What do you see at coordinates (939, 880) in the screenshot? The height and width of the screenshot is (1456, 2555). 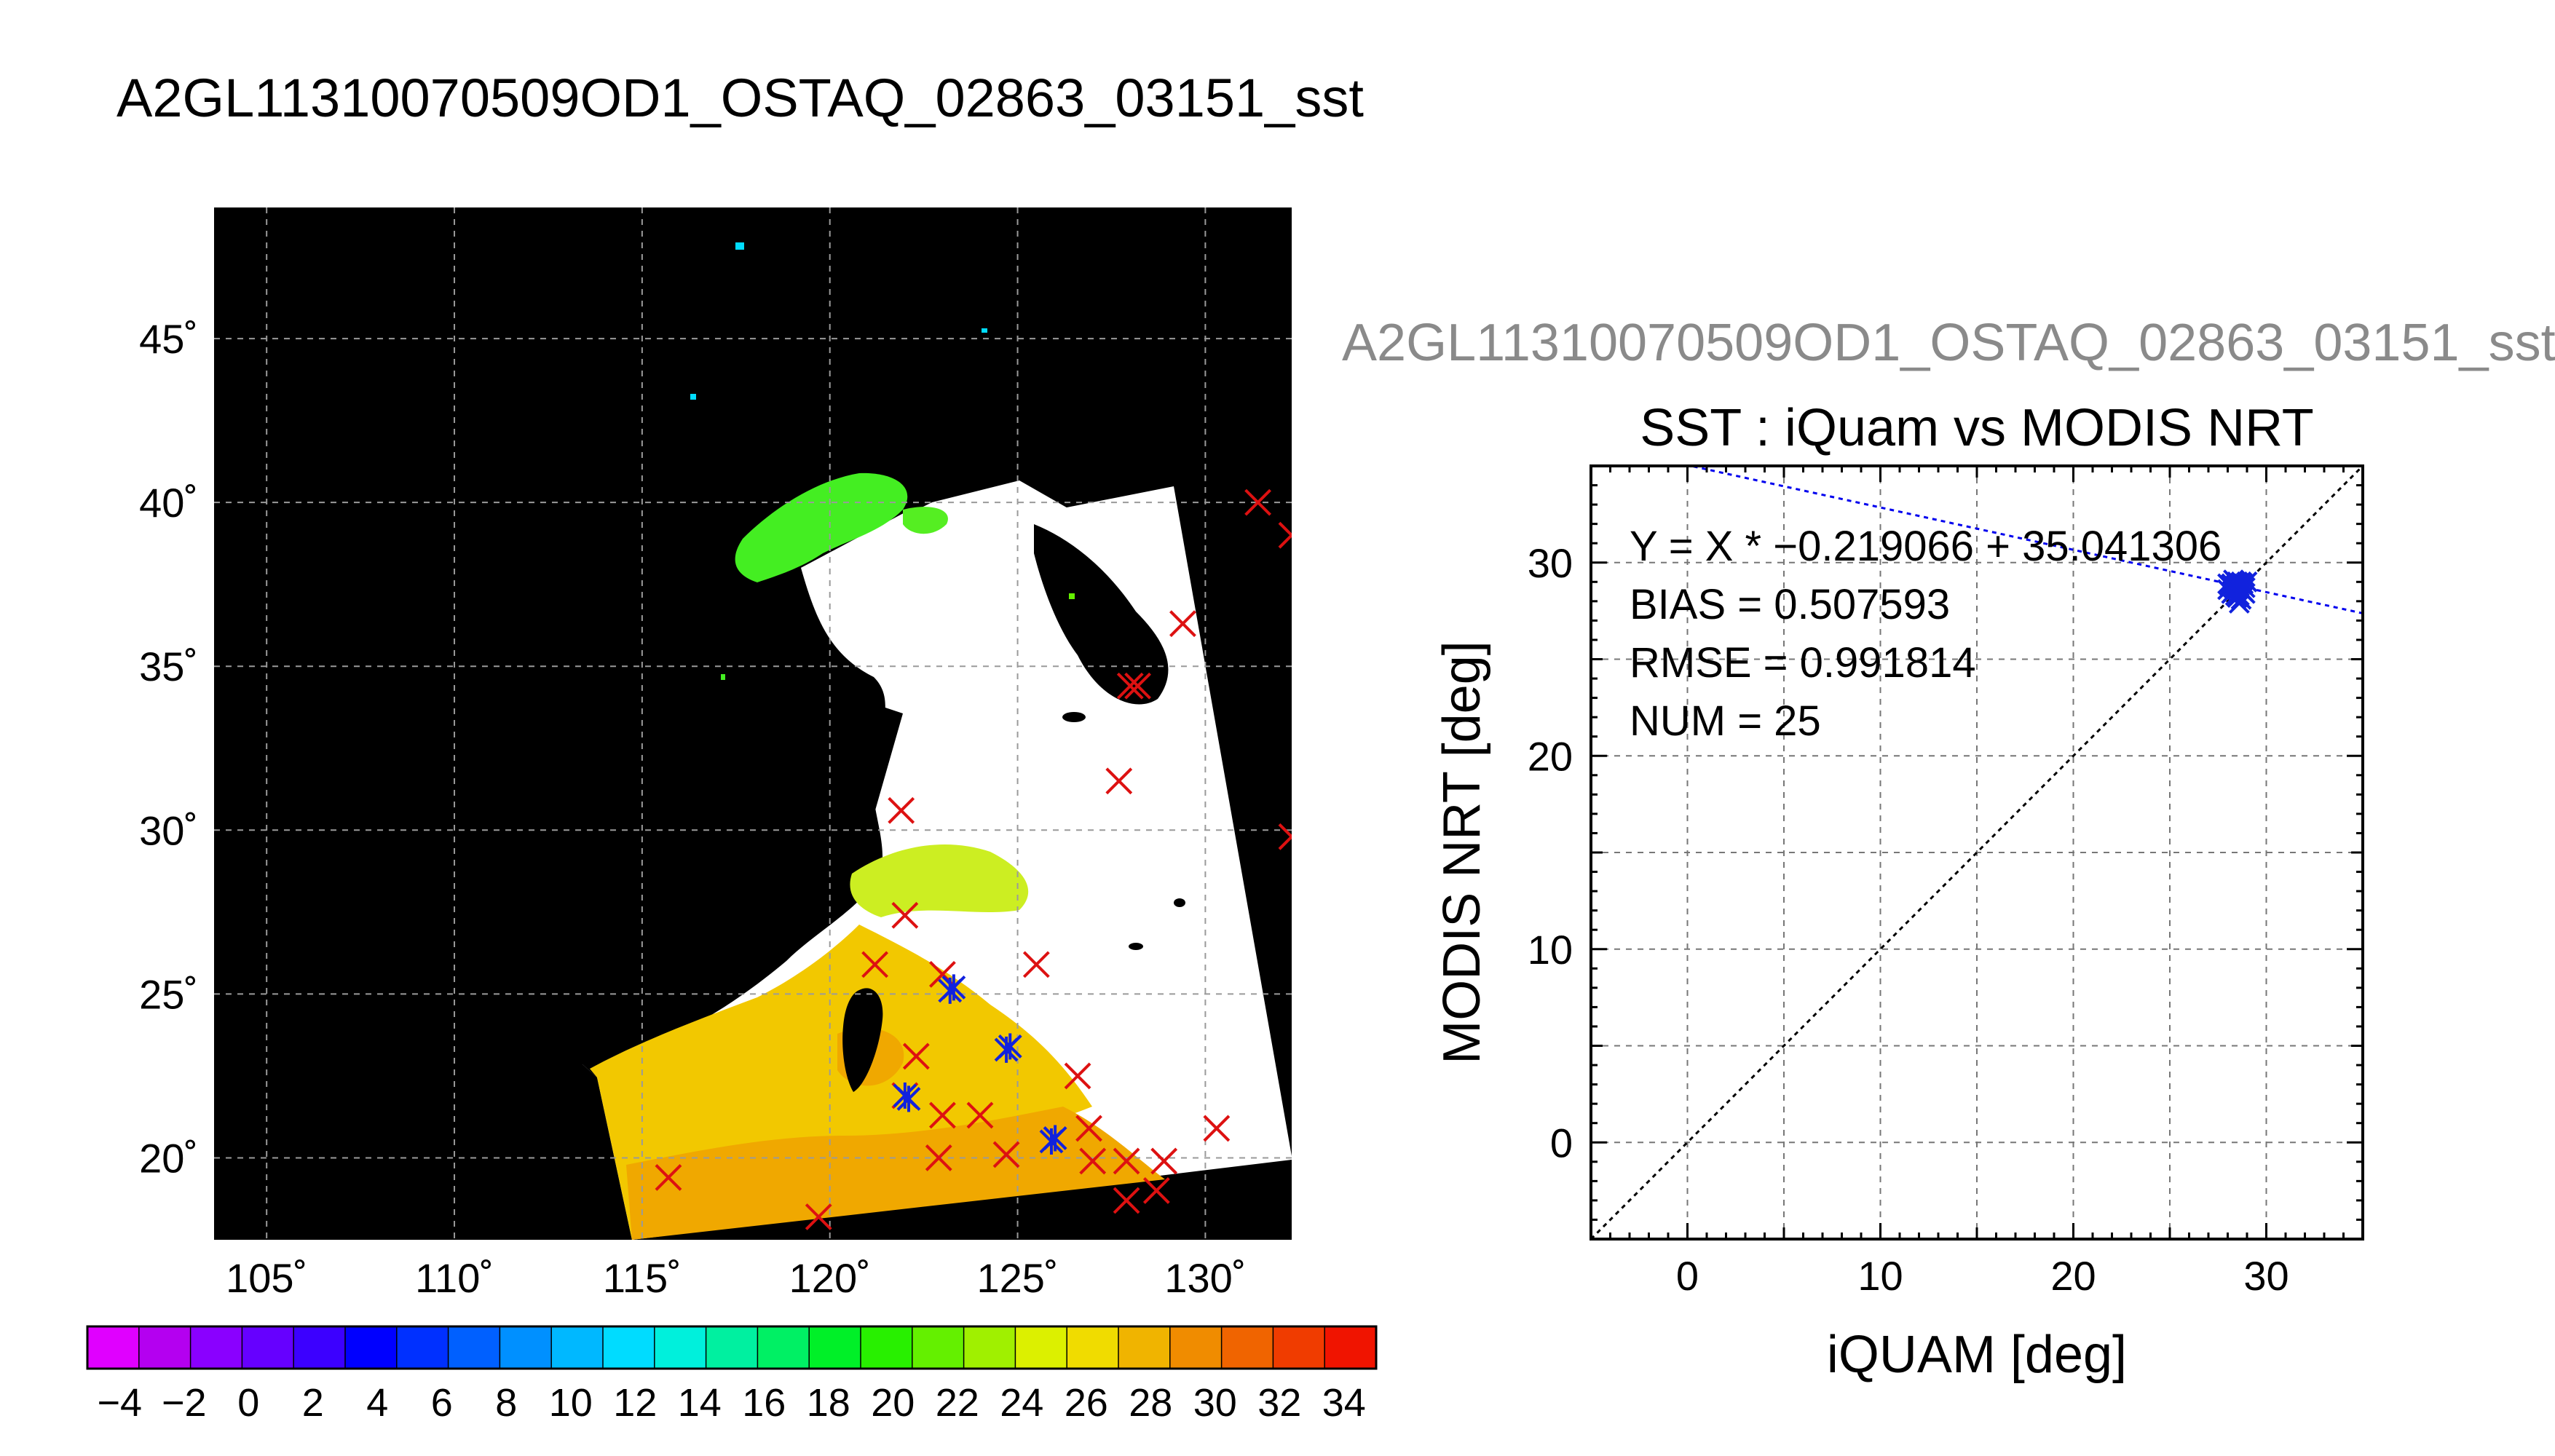 I see `ecs-greenyellow` at bounding box center [939, 880].